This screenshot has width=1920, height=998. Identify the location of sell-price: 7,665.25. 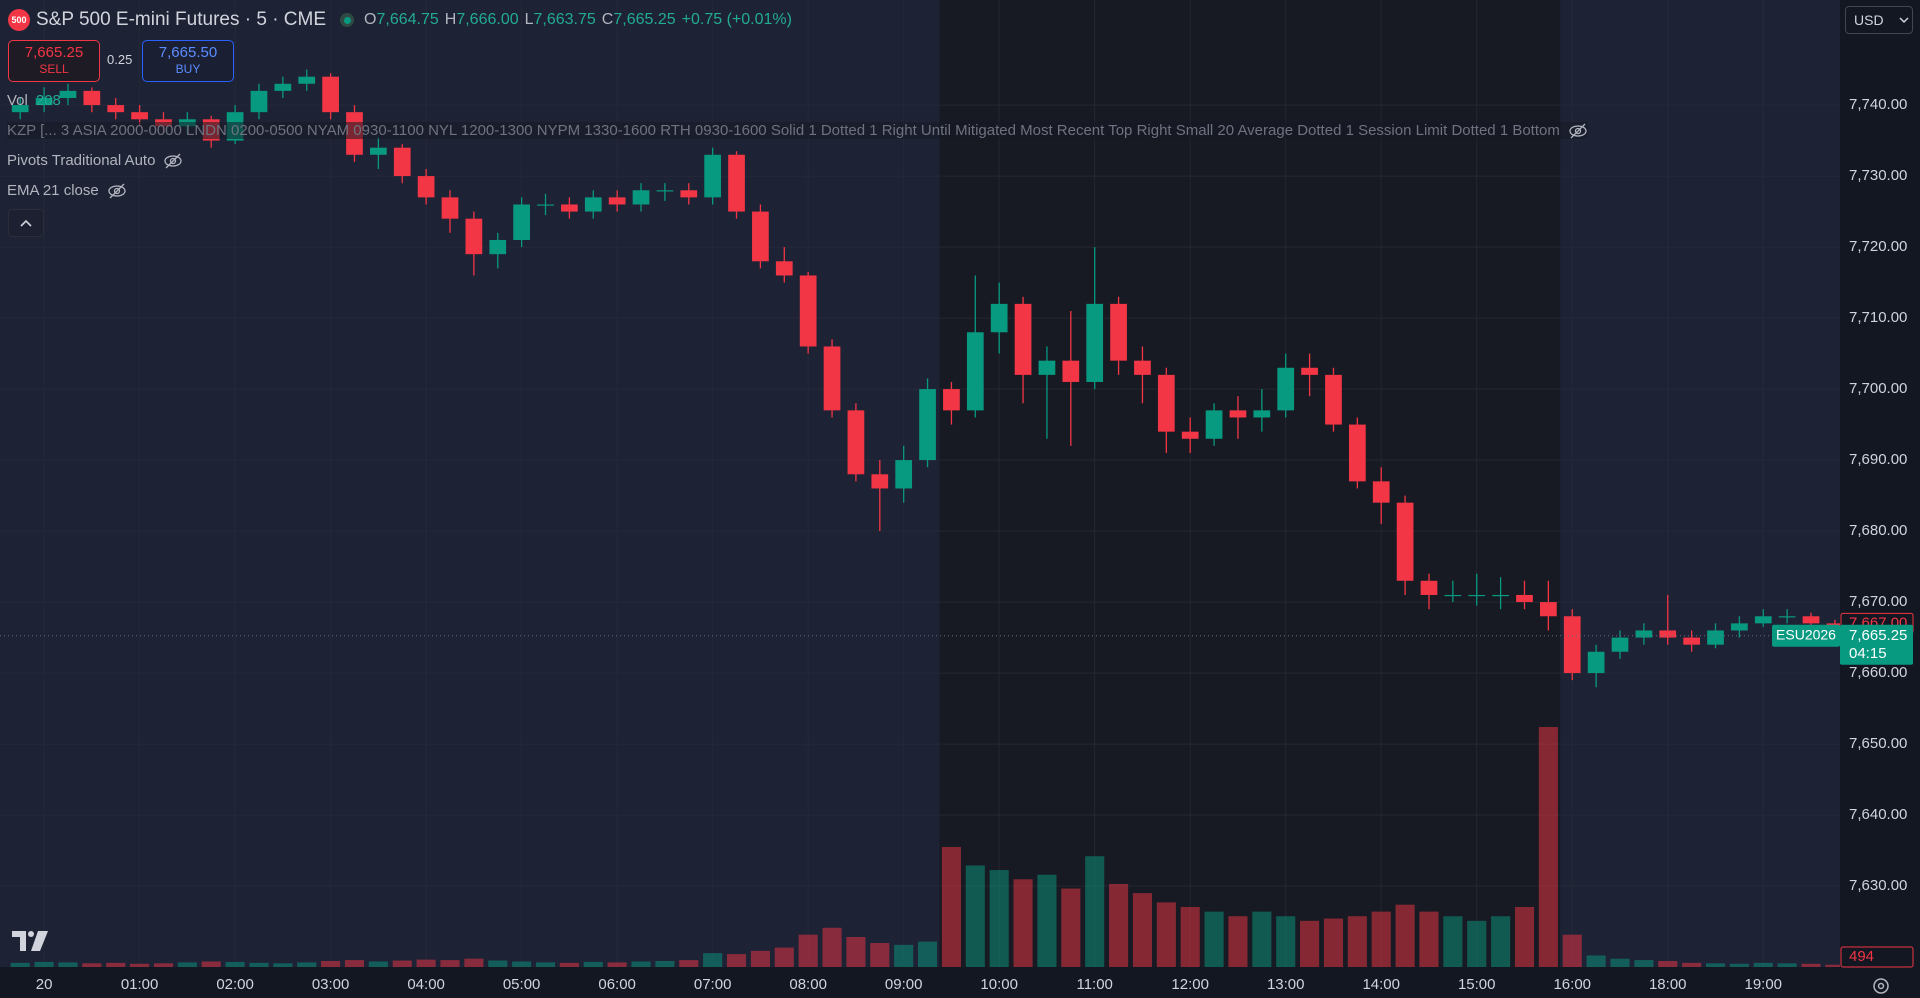
(54, 52).